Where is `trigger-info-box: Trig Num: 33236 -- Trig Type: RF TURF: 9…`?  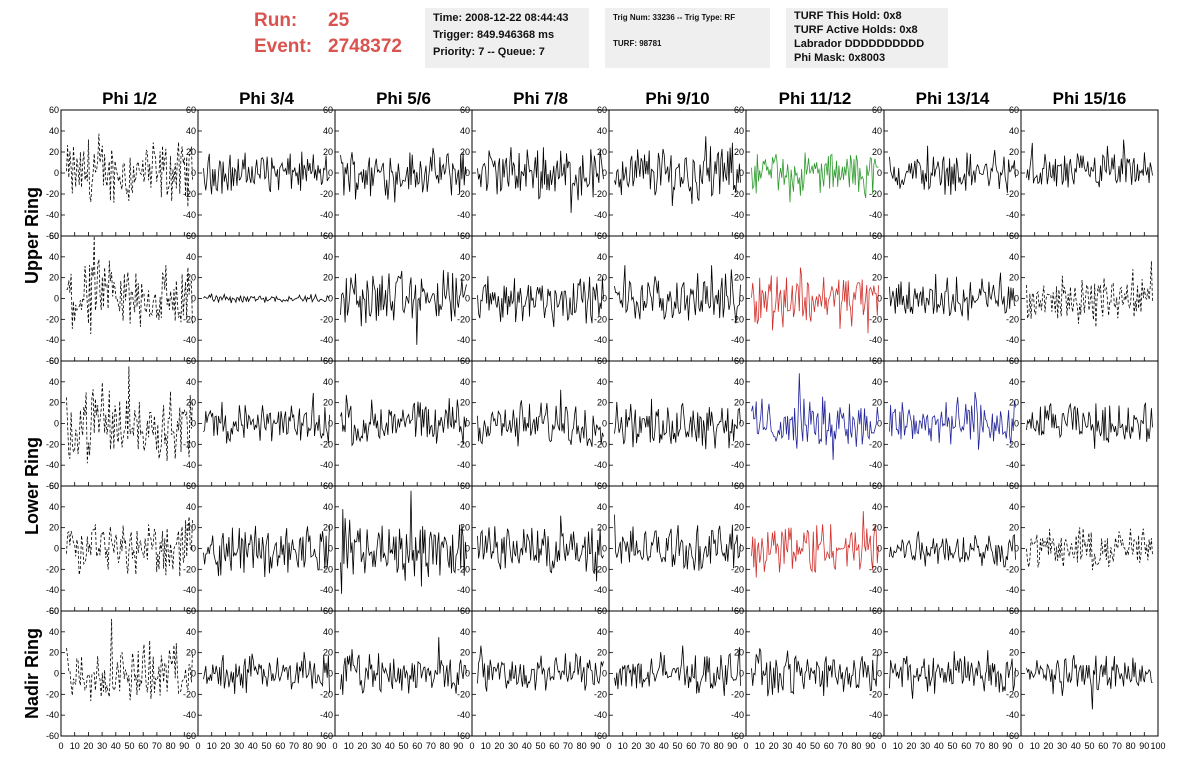 trigger-info-box: Trig Num: 33236 -- Trig Type: RF TURF: 9… is located at coordinates (687, 38).